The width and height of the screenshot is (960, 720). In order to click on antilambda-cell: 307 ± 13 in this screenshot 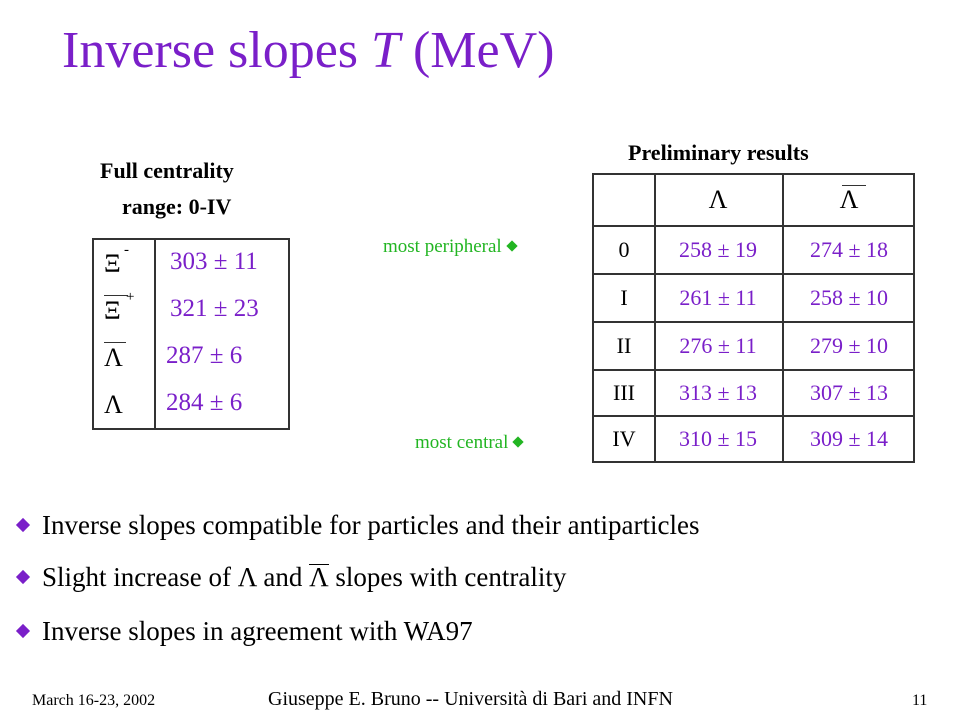, I will do `click(849, 392)`.